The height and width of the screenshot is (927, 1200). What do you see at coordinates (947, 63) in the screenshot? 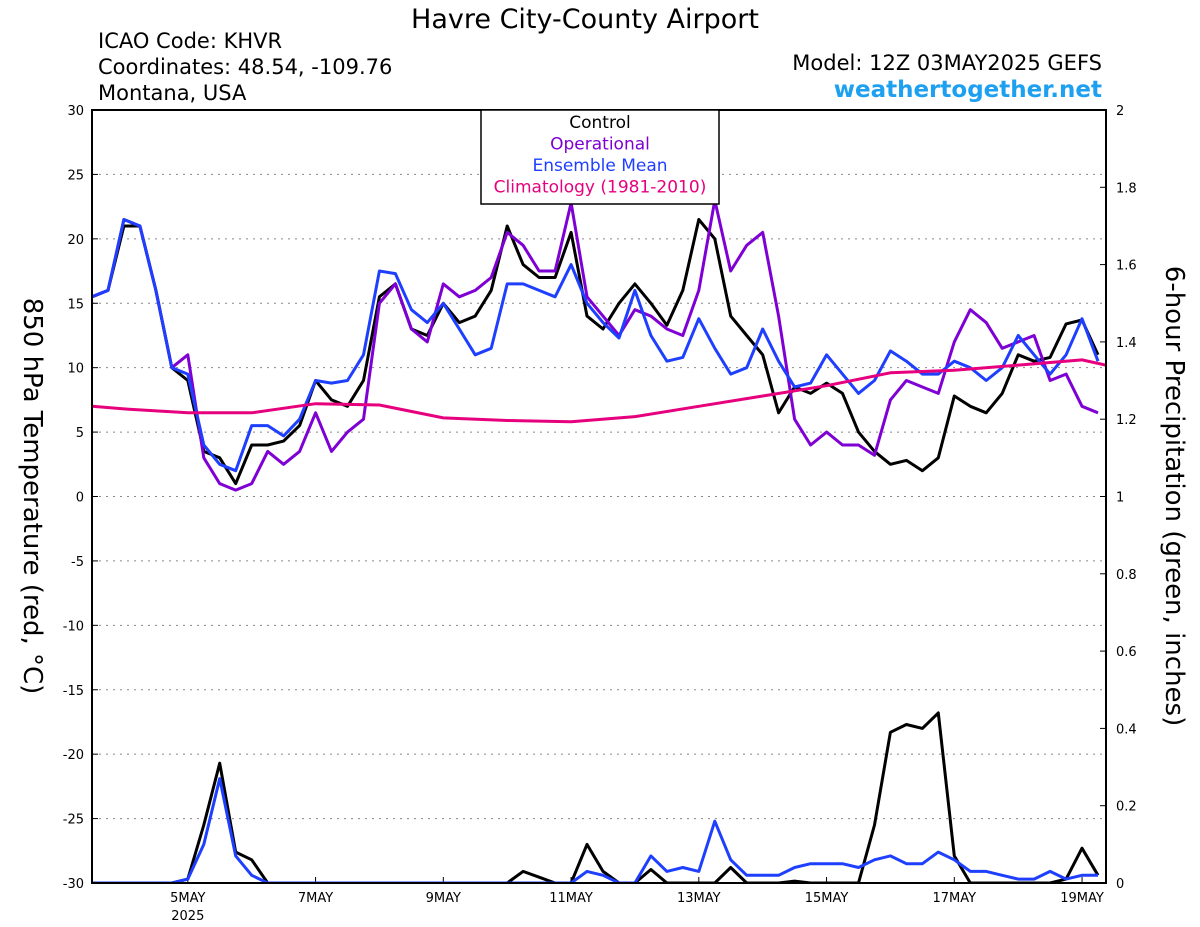
I see `model-text: Model: 12Z 03MAY2025 GEFS` at bounding box center [947, 63].